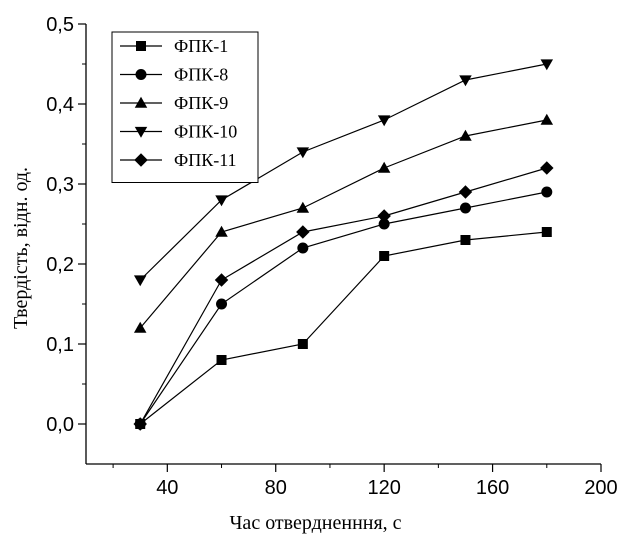 The width and height of the screenshot is (624, 534). I want to click on legend-item: ФПК-1, so click(174, 46).